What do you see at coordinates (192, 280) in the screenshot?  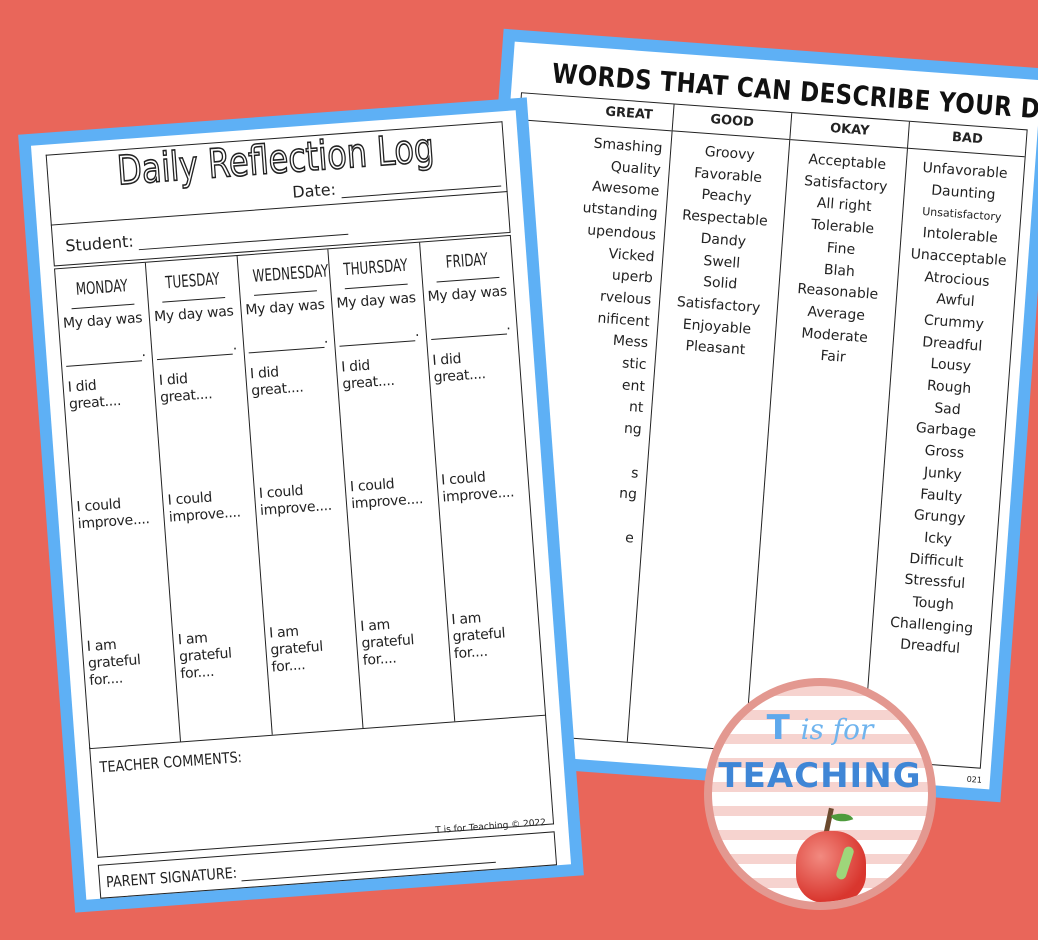 I see `day-header: TUESDAY` at bounding box center [192, 280].